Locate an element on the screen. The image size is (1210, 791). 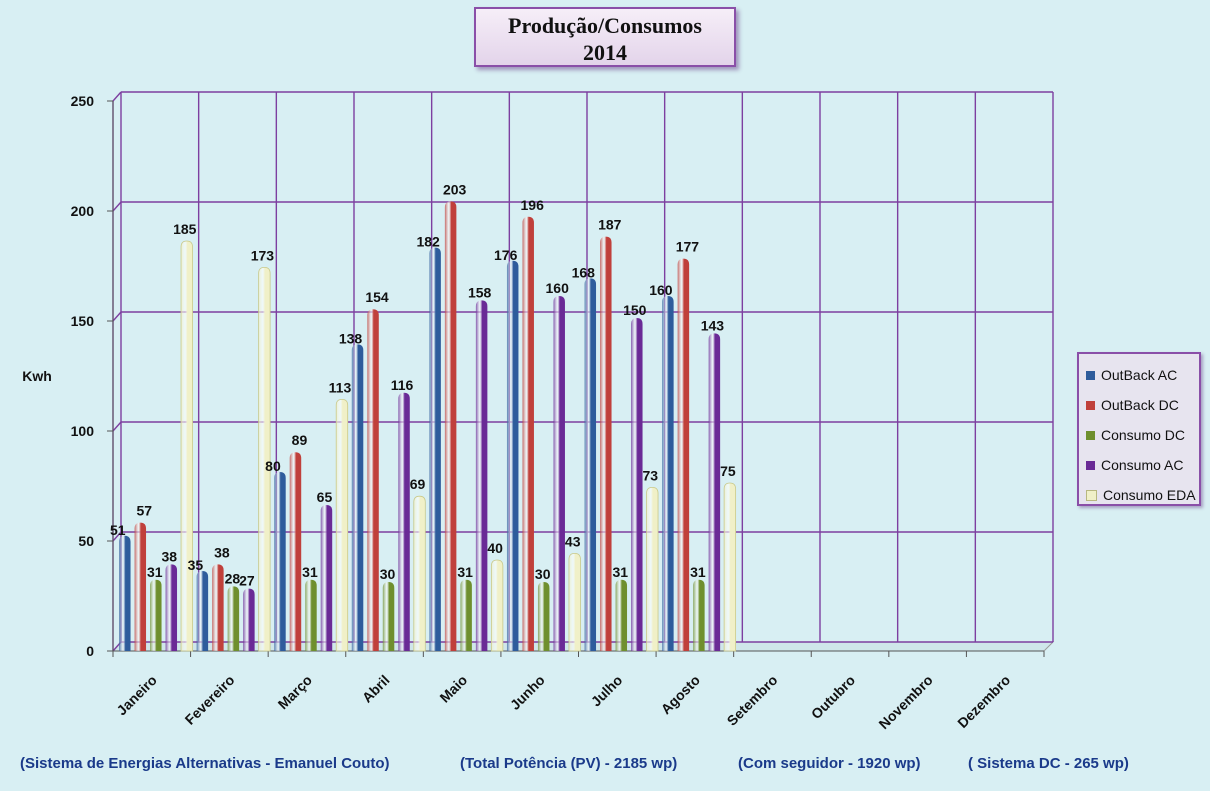
legend-label: Consumo DC is located at coordinates (1143, 435).